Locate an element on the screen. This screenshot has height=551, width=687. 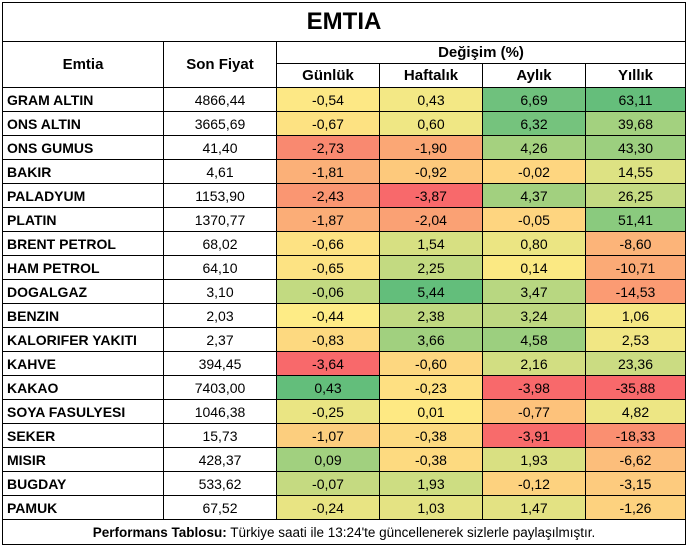
change-weekly: -0,38 is located at coordinates (431, 459).